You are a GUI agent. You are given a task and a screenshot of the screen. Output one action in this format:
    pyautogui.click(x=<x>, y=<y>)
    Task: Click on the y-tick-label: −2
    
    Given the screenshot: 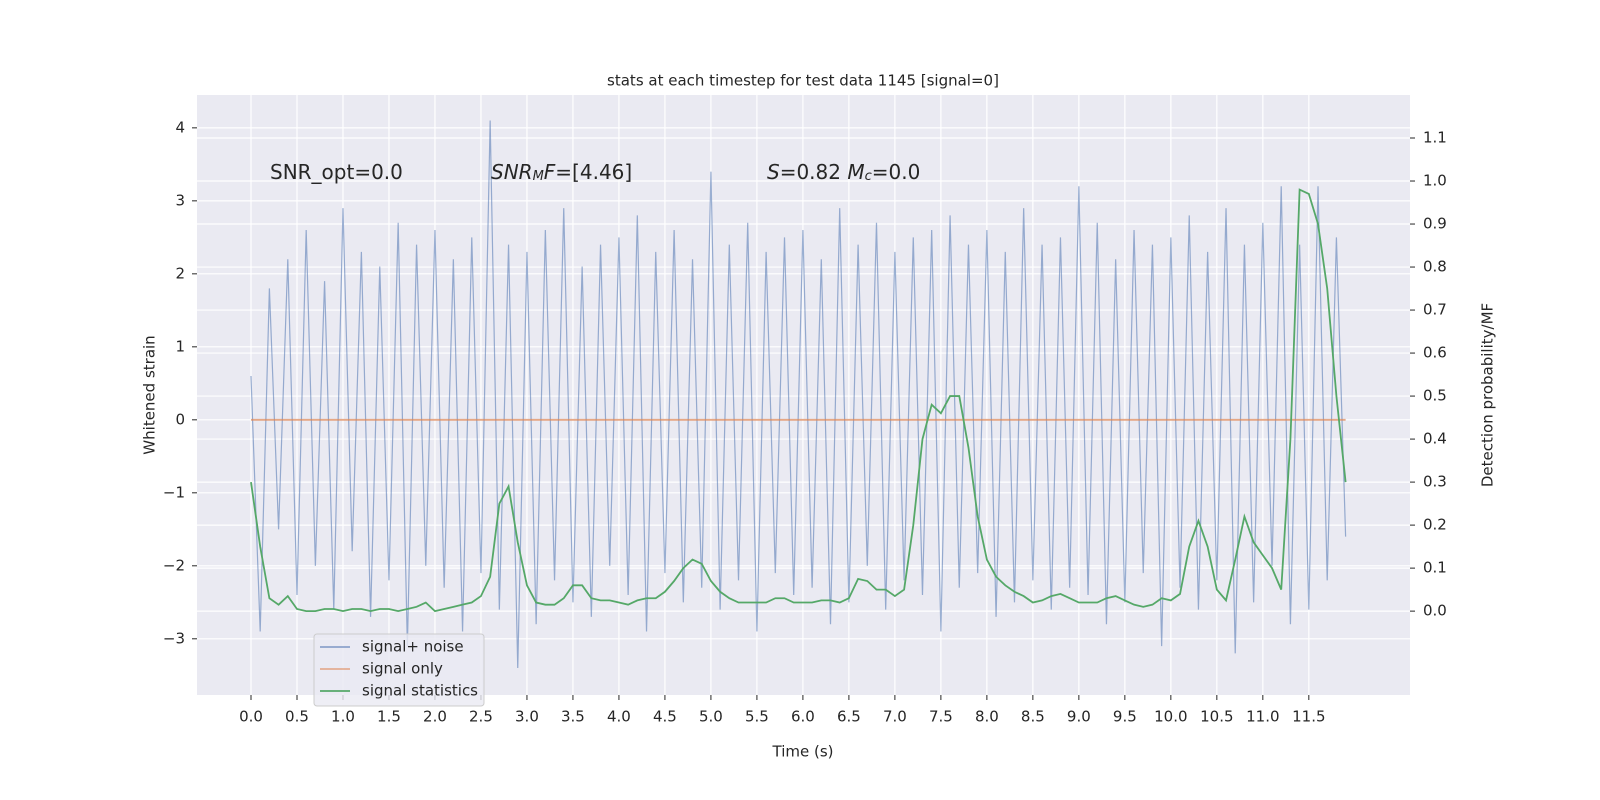 What is the action you would take?
    pyautogui.click(x=174, y=565)
    